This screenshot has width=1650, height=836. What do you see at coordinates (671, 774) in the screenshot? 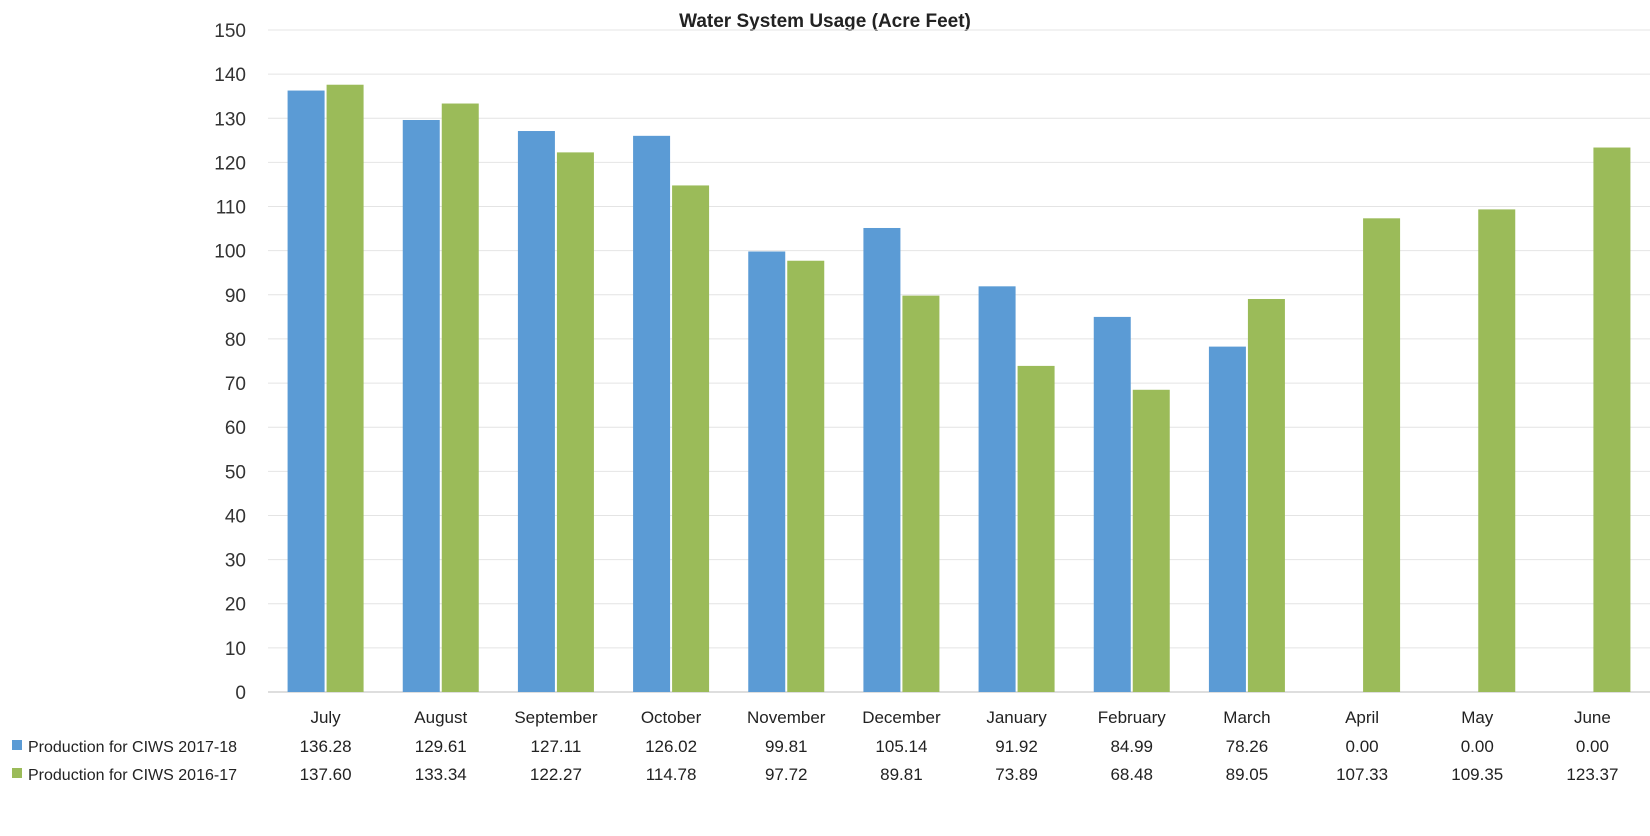
I see `data-label: 114.78` at bounding box center [671, 774].